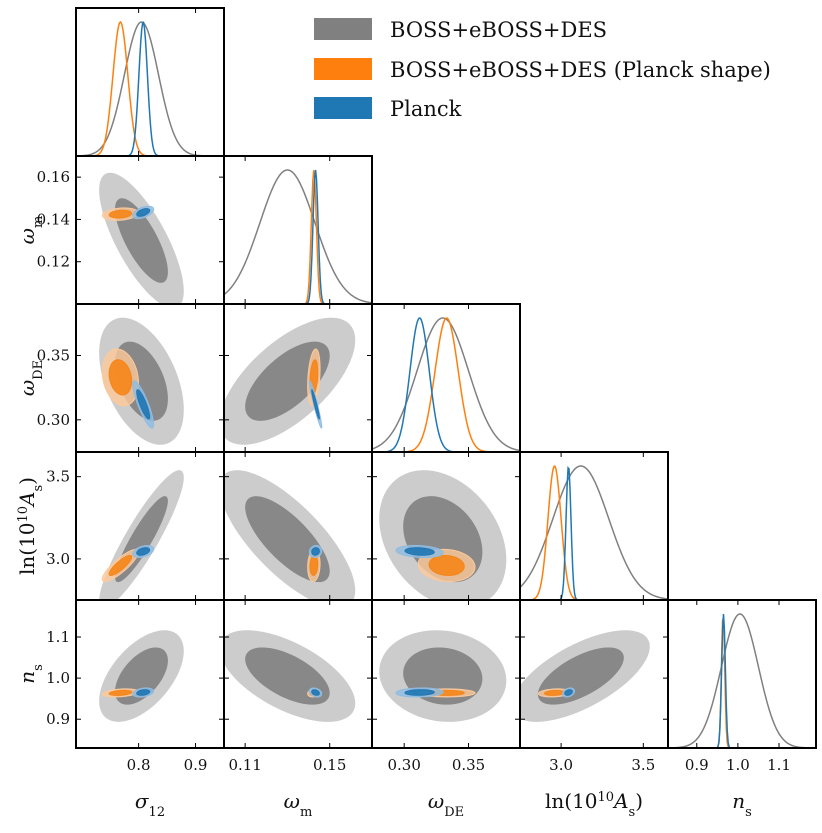 The width and height of the screenshot is (822, 833). What do you see at coordinates (779, 765) in the screenshot?
I see `x-tick-label-ns: 1.1` at bounding box center [779, 765].